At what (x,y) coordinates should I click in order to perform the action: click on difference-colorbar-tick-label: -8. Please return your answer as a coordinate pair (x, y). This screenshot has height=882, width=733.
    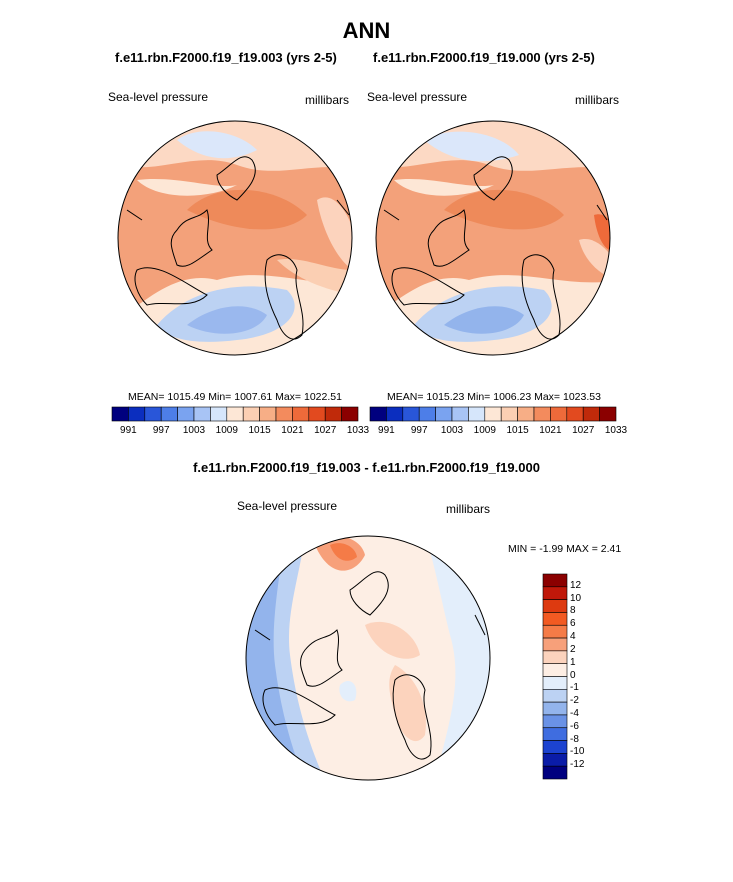
    Looking at the image, I should click on (574, 739).